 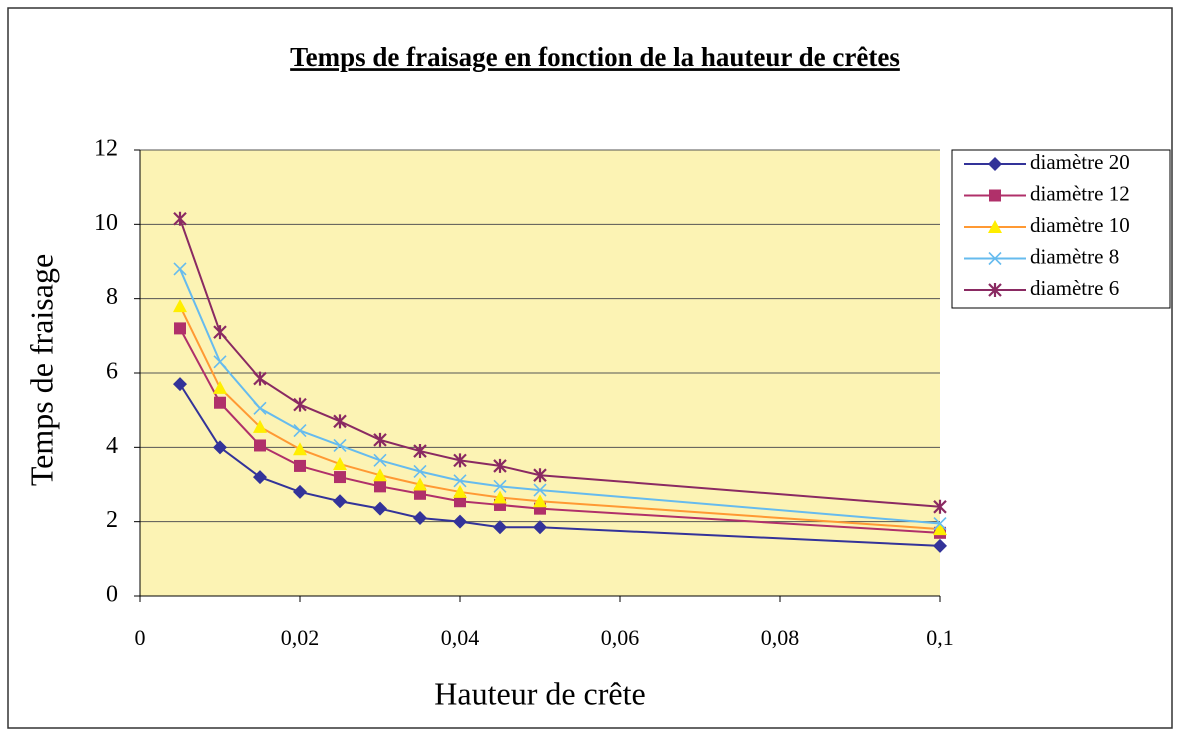 What do you see at coordinates (1080, 193) in the screenshot?
I see `legend-label: diamètre 12` at bounding box center [1080, 193].